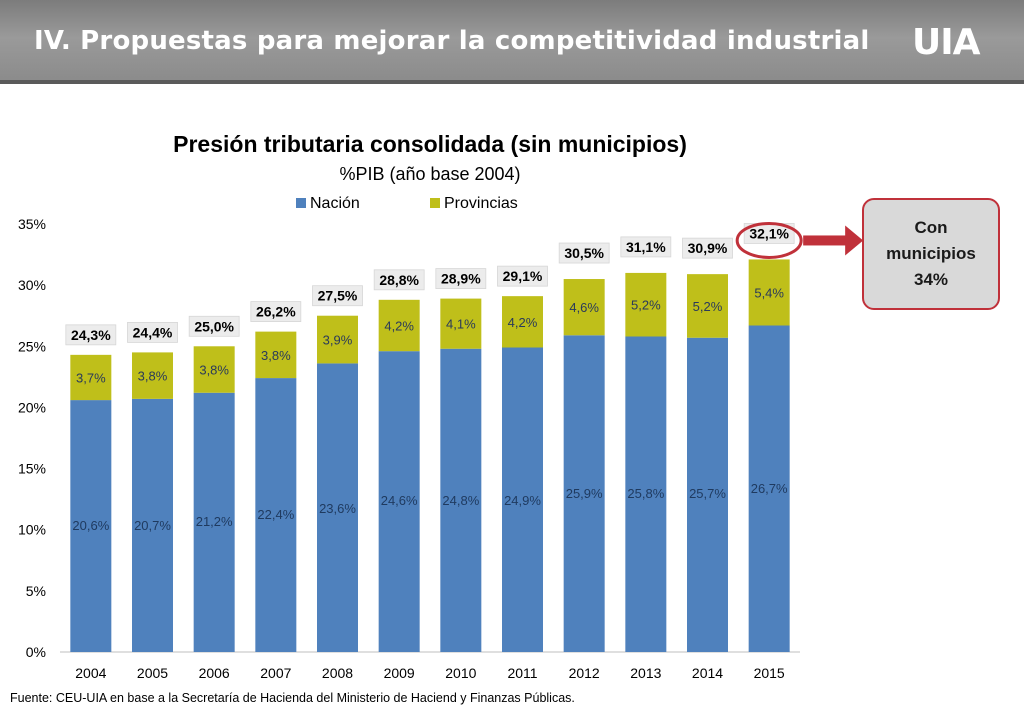  I want to click on data-label-nacion: 24,8%, so click(460, 500).